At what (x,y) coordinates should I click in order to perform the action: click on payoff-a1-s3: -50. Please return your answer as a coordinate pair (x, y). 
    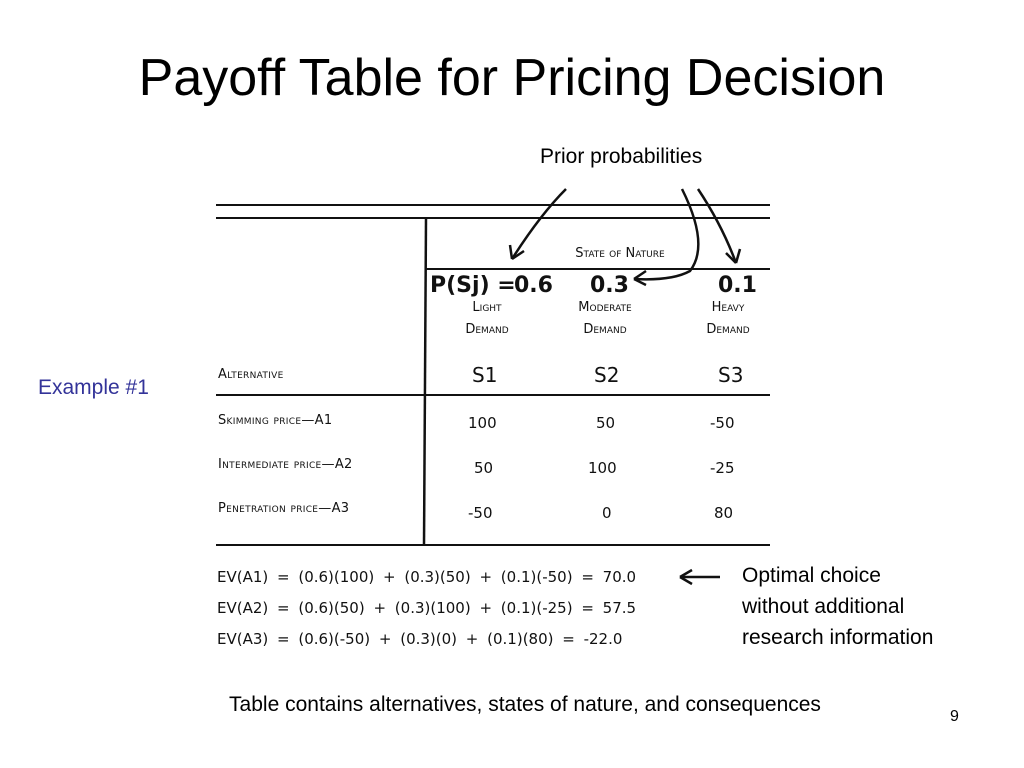
    Looking at the image, I should click on (722, 423).